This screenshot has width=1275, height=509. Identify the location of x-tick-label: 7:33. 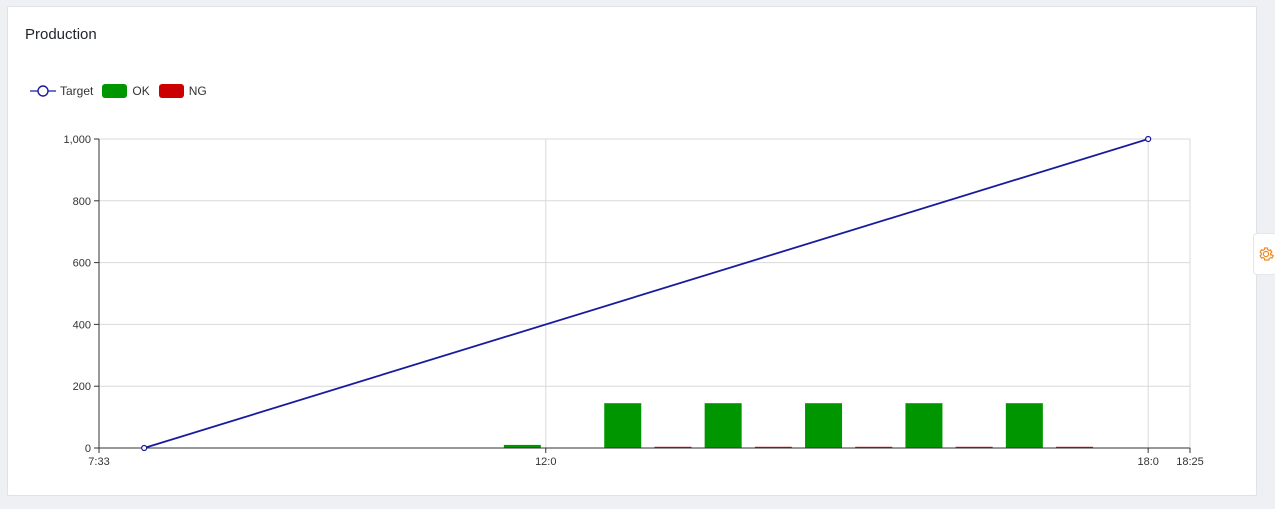
(98, 462).